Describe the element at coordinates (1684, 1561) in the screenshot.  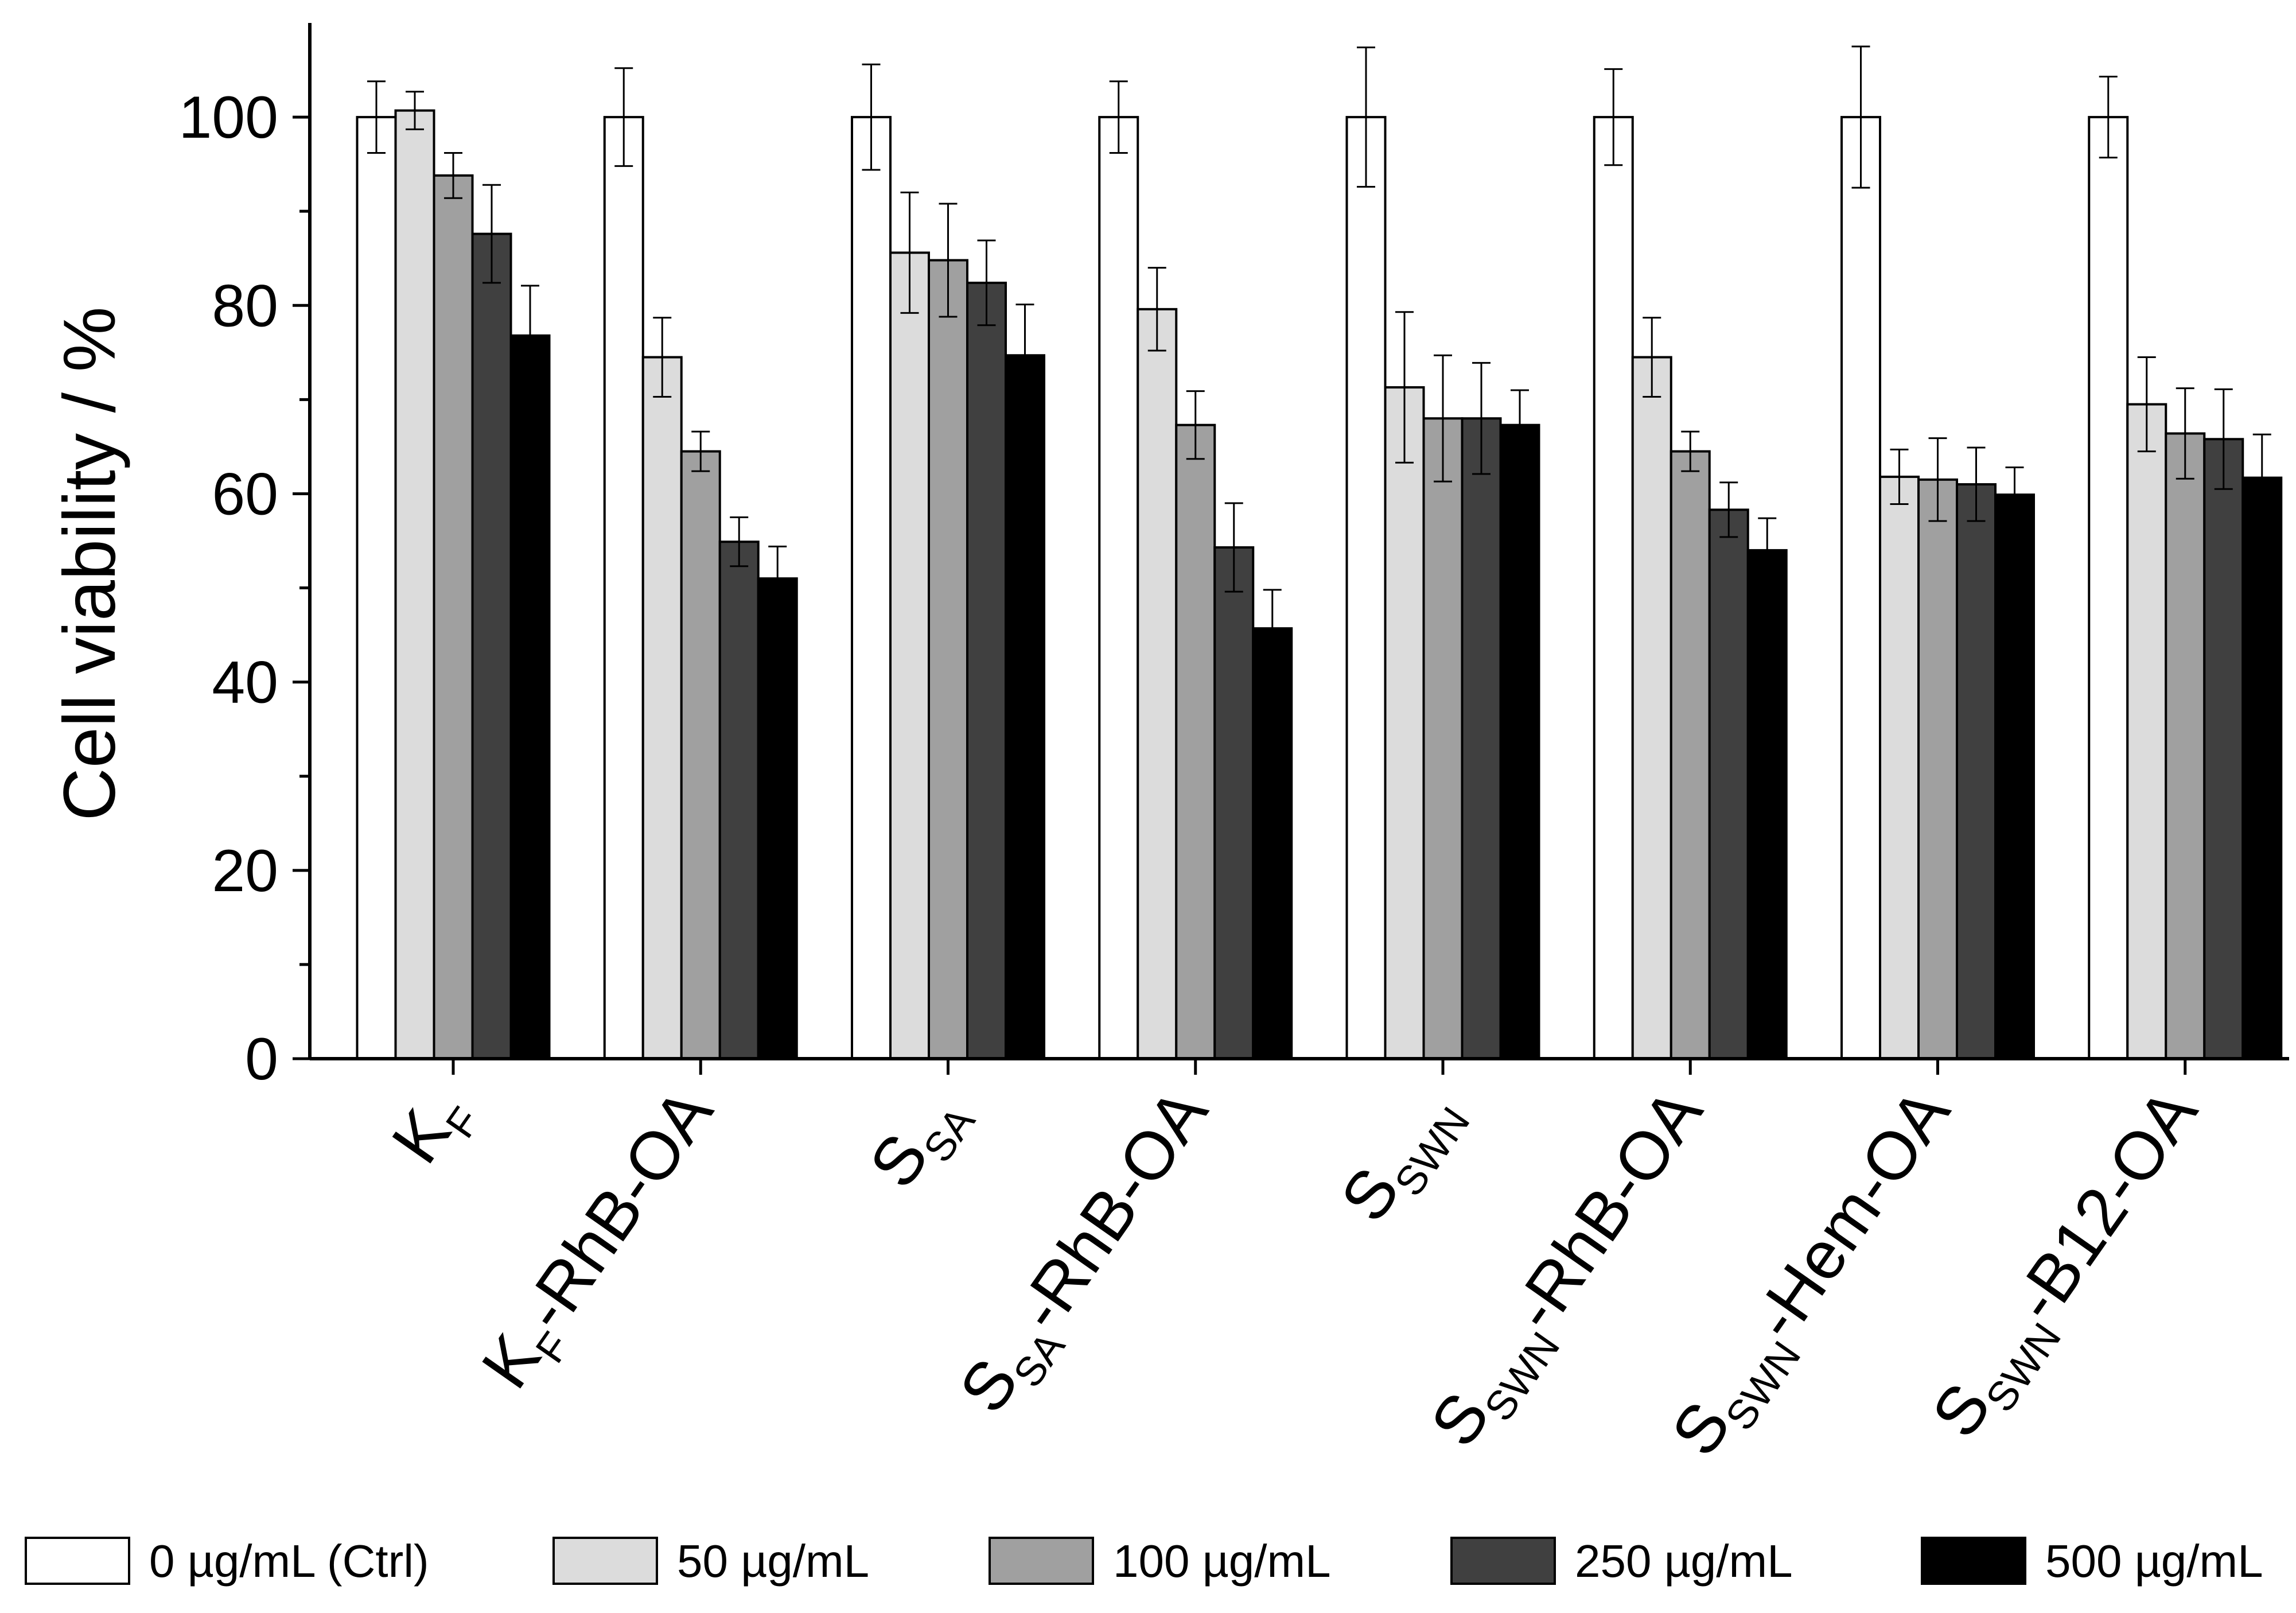
I see `legend-label: 250 µg/mL` at that location.